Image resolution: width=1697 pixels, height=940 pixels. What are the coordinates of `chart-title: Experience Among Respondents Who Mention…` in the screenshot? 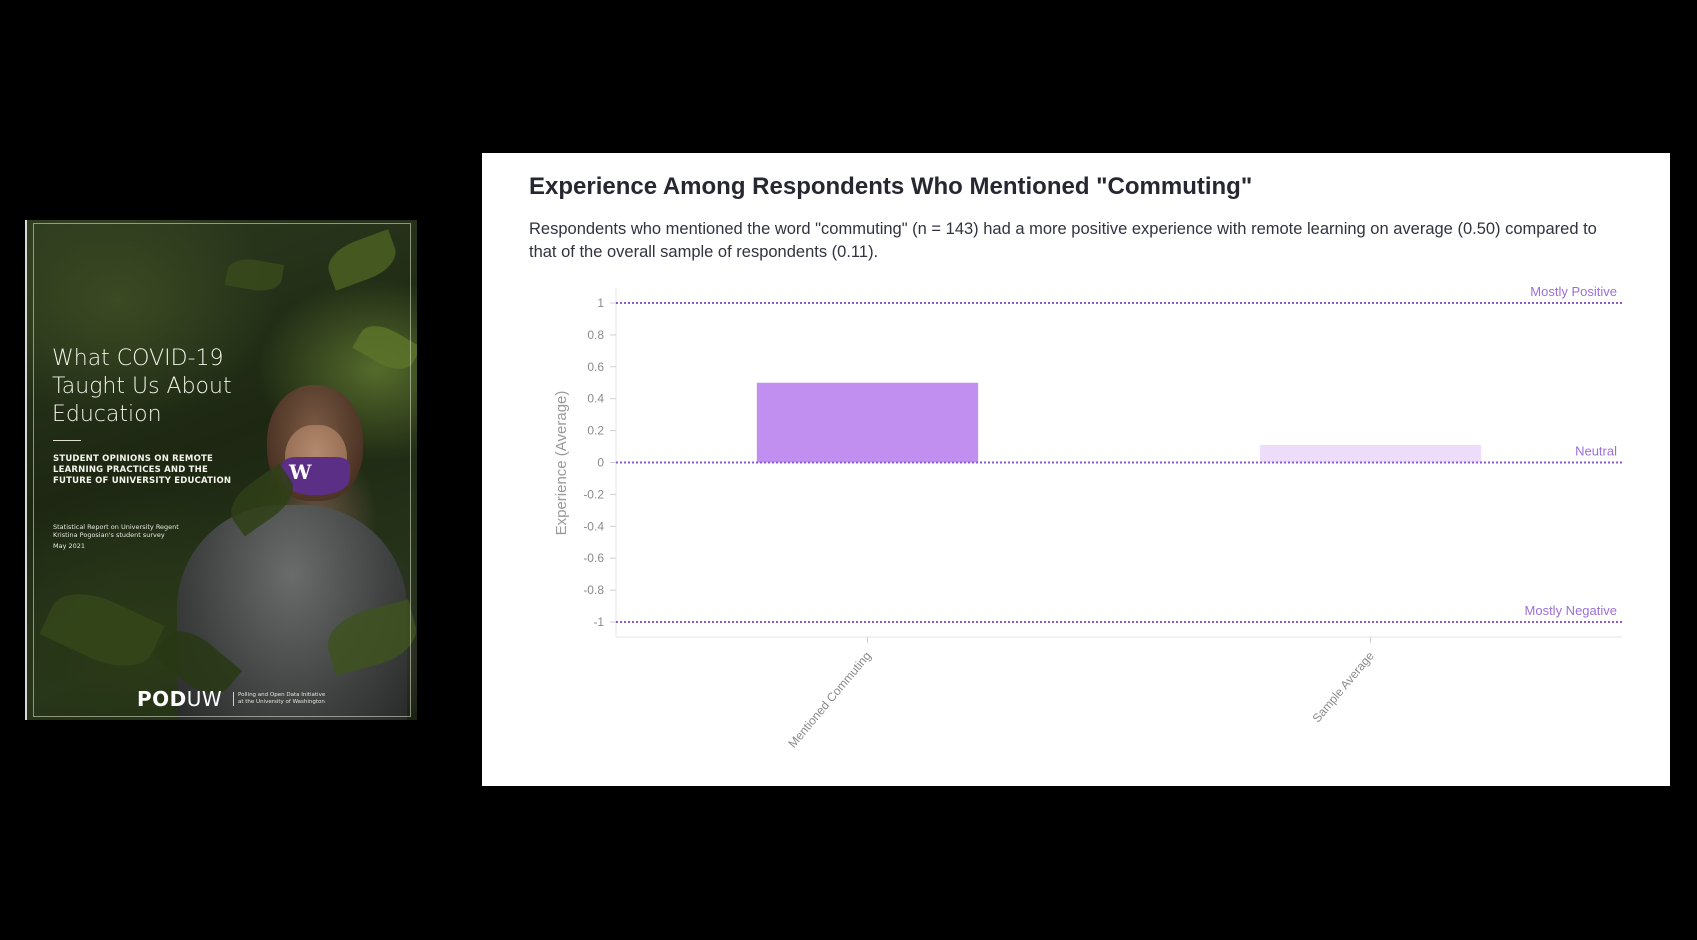 It's located at (891, 186).